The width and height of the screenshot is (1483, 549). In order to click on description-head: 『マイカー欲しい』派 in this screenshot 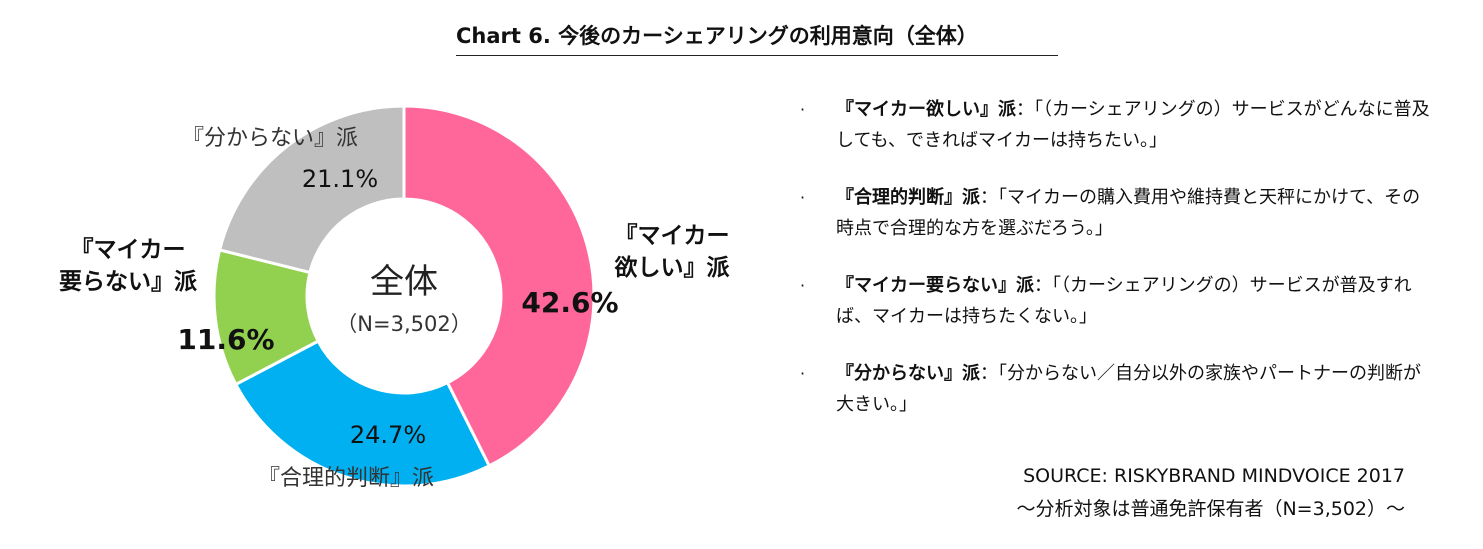, I will do `click(926, 109)`.